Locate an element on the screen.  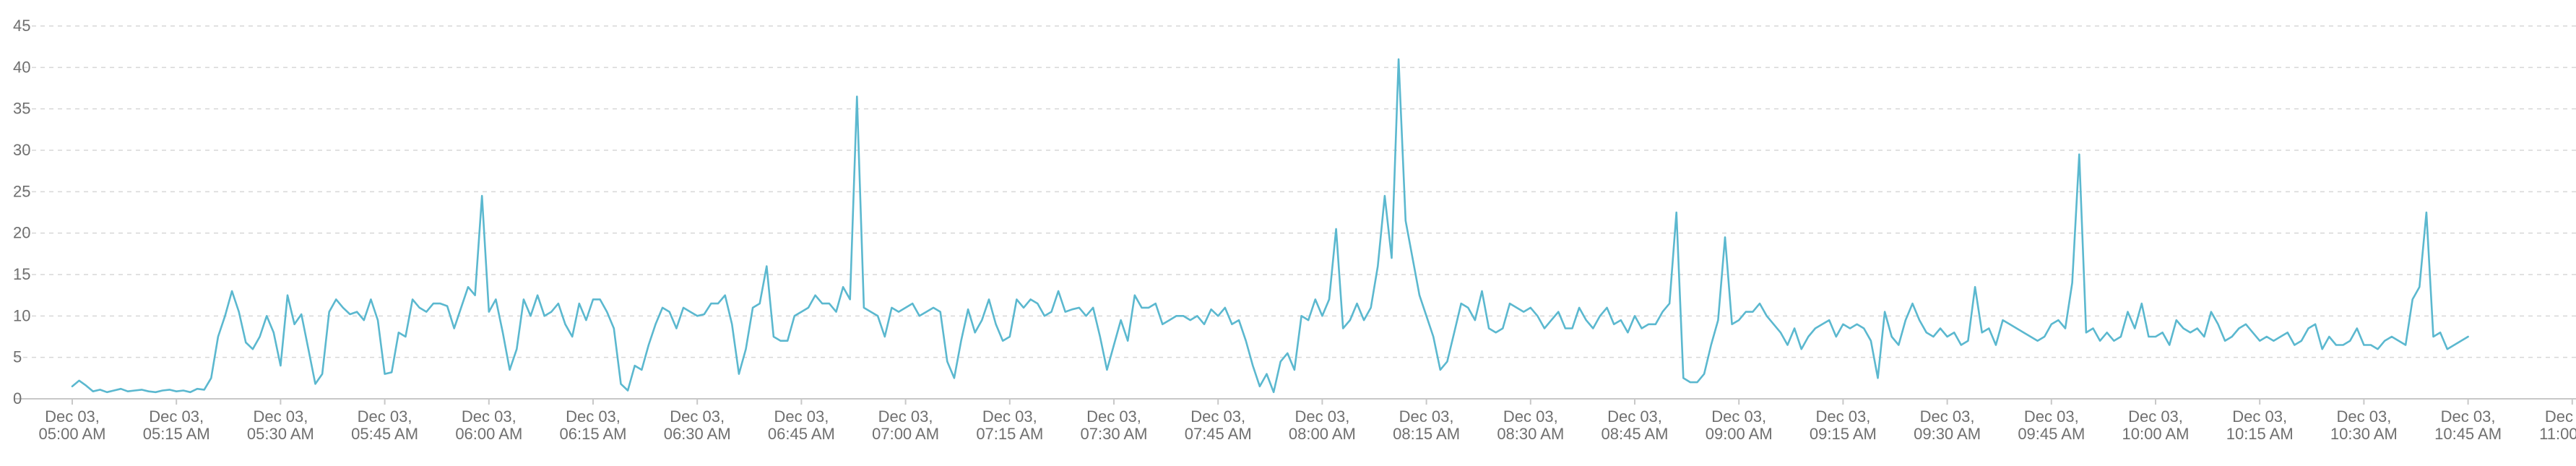
x-tick-label: Dec 03, 05:45 AM is located at coordinates (385, 425).